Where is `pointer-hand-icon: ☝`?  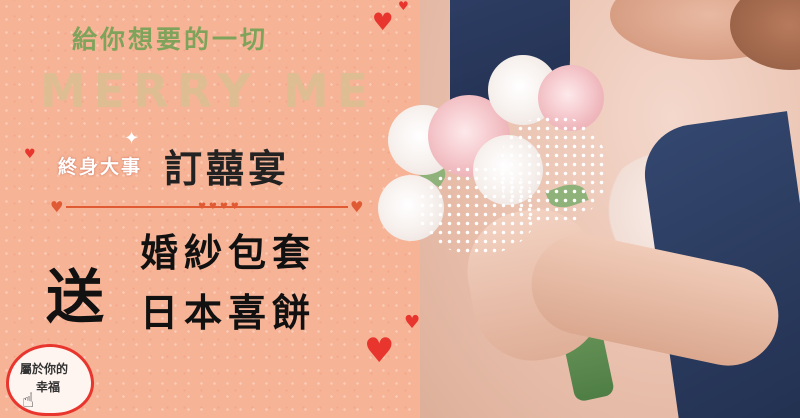 pointer-hand-icon: ☝ is located at coordinates (28, 400).